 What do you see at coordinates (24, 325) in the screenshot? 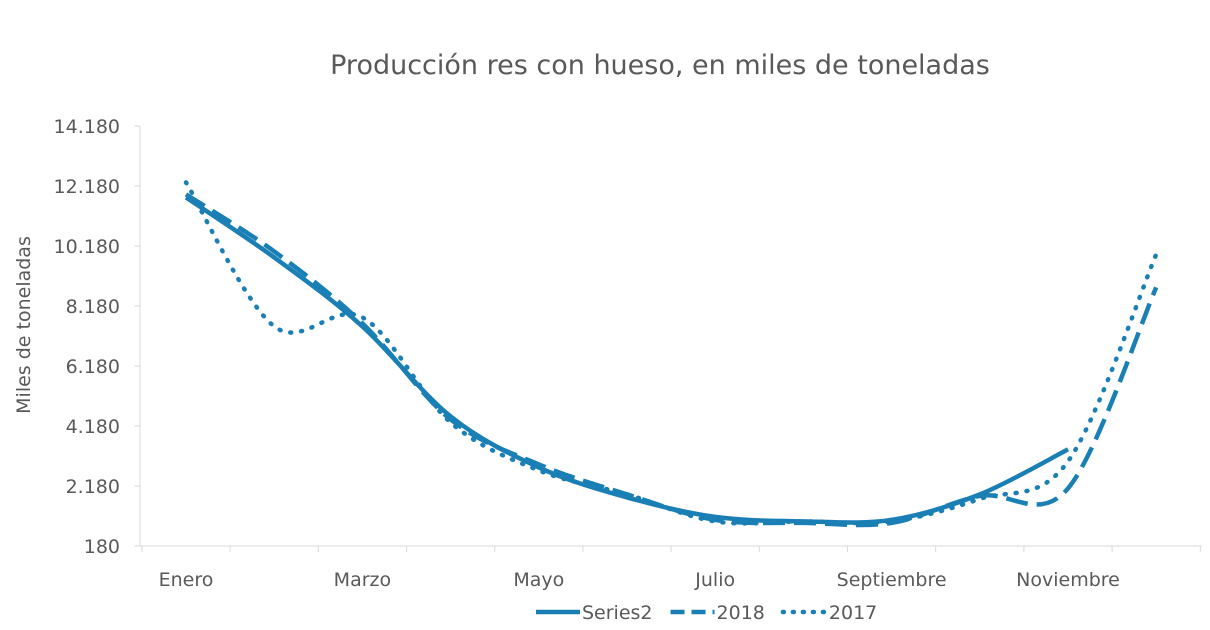
I see `y-axis-label: Miles de toneladas` at bounding box center [24, 325].